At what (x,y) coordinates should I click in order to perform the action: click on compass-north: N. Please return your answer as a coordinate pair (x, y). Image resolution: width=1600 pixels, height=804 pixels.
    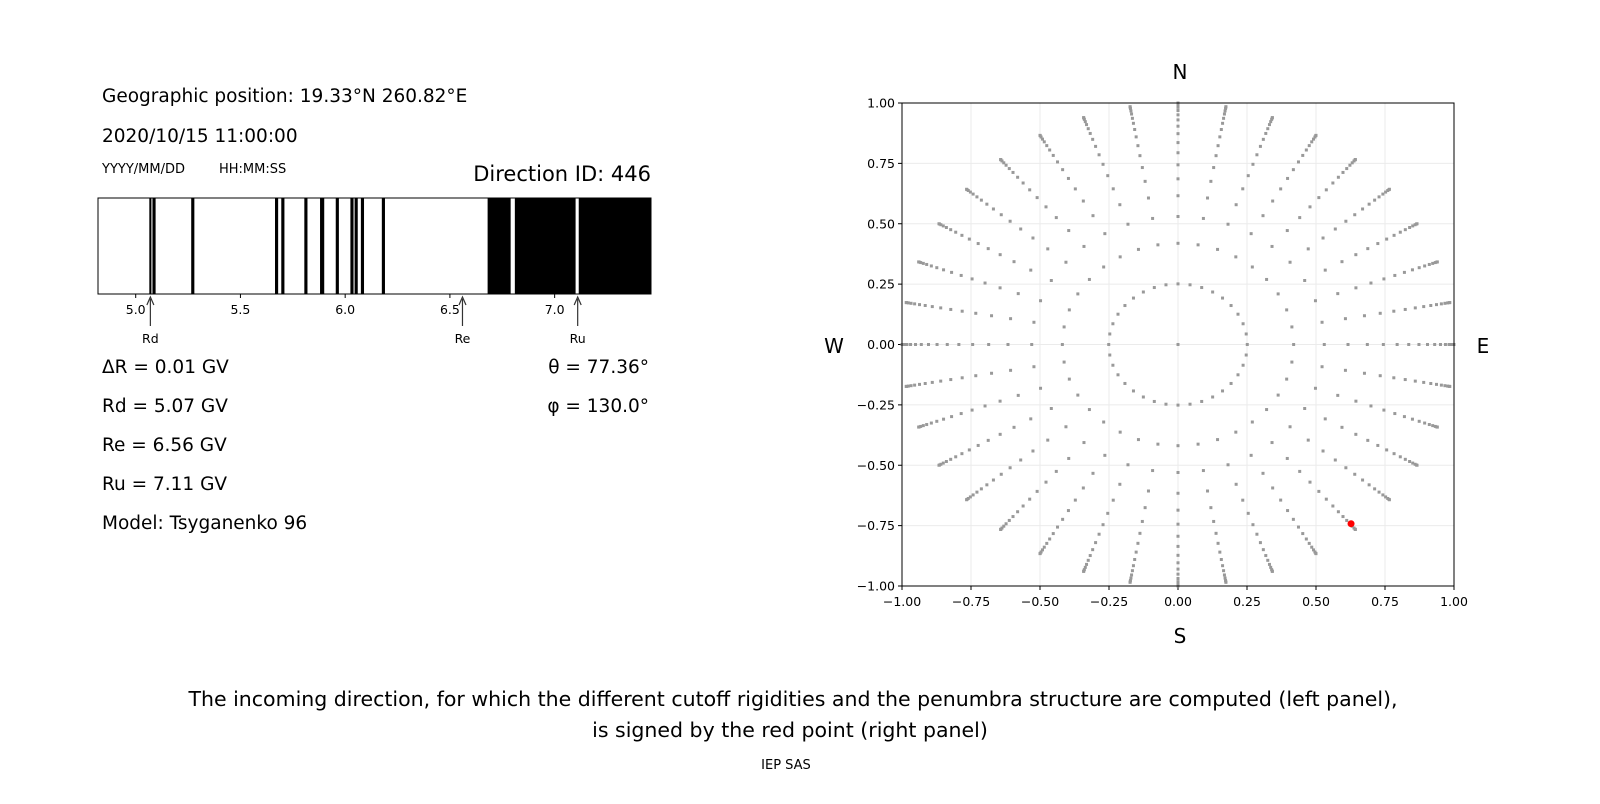
    Looking at the image, I should click on (1180, 72).